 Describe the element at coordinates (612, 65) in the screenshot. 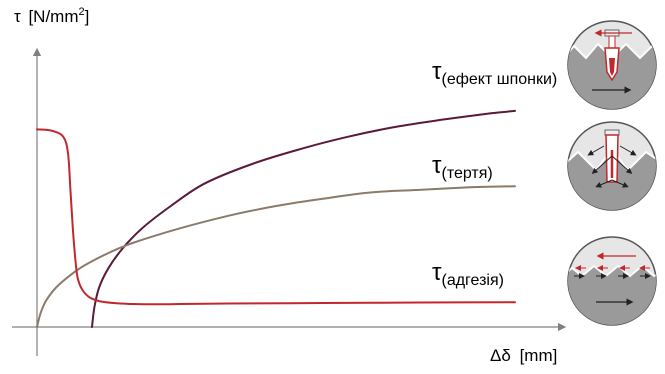

I see `shear-key-effect-icon` at that location.